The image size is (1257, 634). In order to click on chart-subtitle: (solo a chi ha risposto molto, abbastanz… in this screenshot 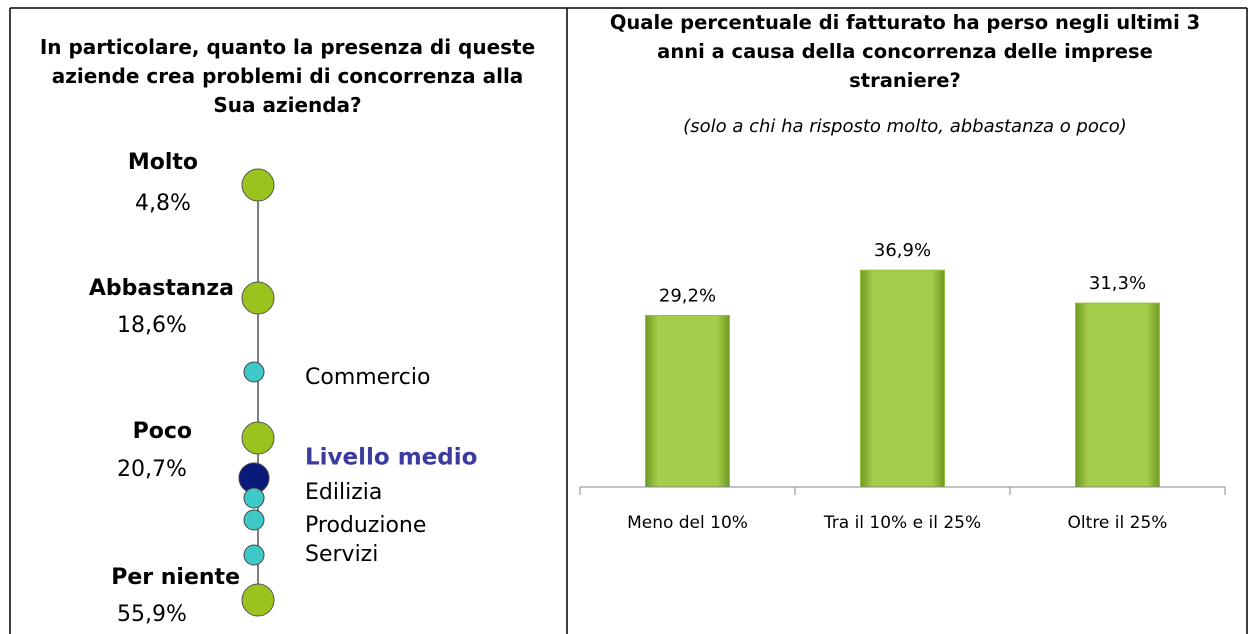, I will do `click(905, 126)`.